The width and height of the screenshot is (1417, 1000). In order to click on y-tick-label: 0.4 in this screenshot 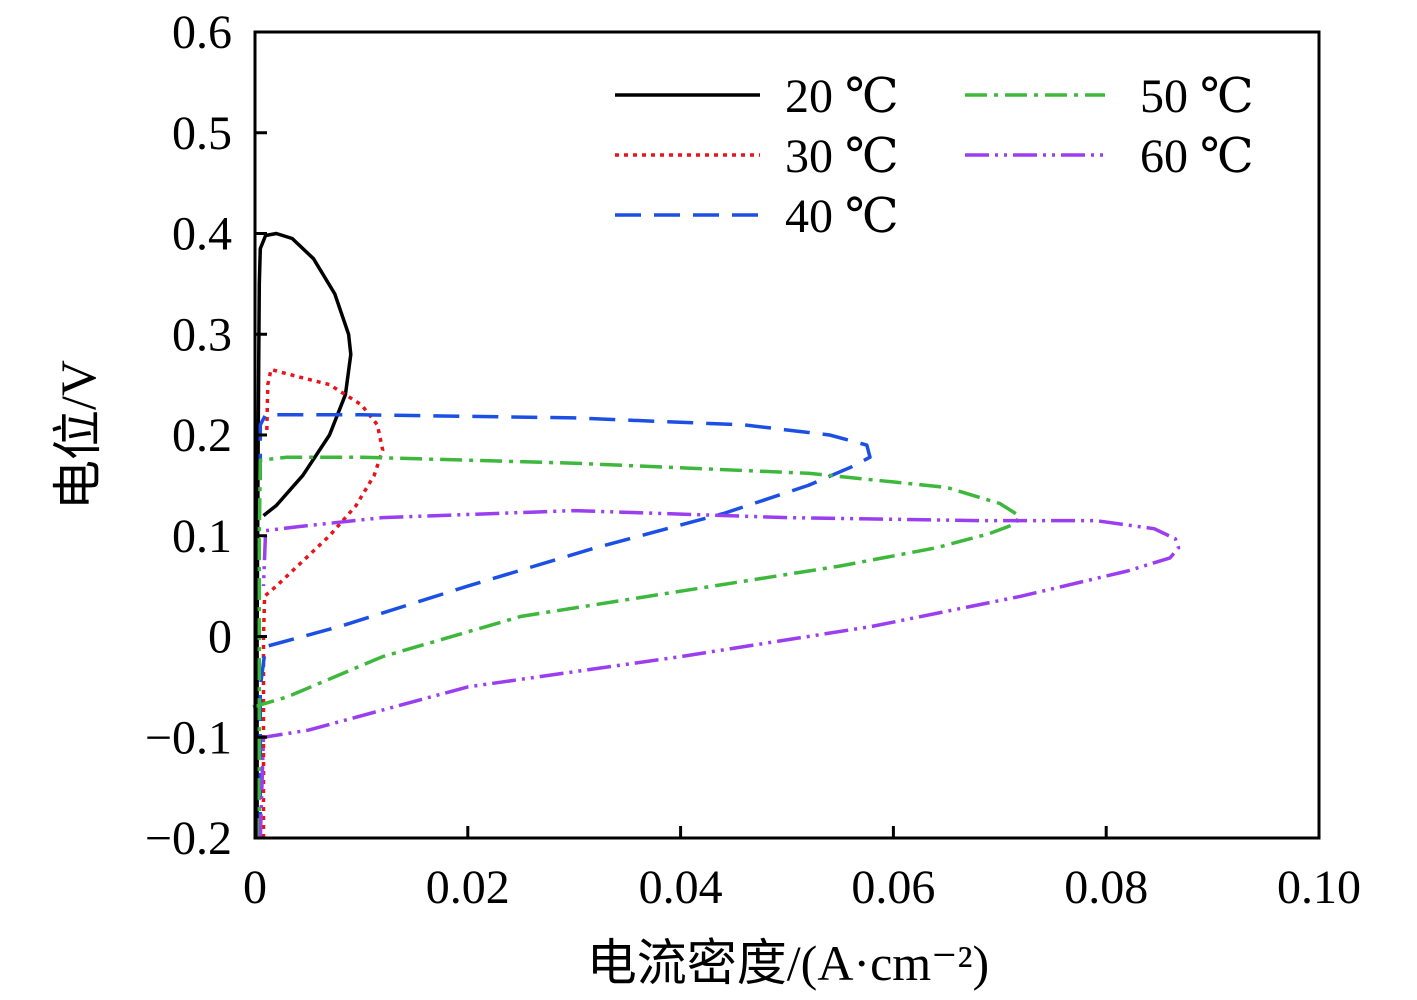, I will do `click(202, 234)`.